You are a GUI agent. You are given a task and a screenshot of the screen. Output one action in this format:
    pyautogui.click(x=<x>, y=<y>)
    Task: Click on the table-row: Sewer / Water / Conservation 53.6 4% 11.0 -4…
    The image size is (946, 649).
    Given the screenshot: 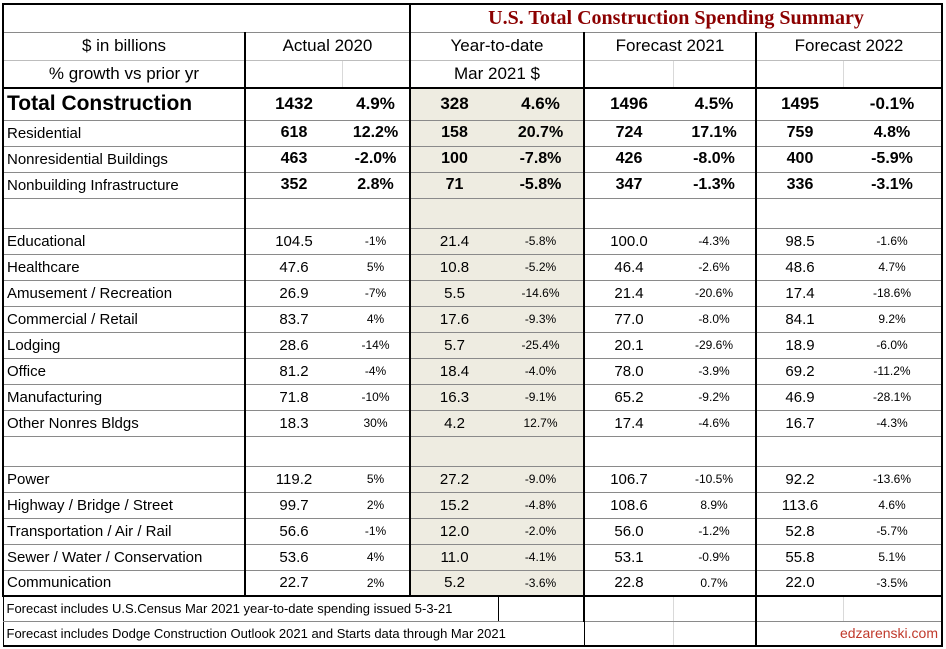 What is the action you would take?
    pyautogui.click(x=472, y=557)
    